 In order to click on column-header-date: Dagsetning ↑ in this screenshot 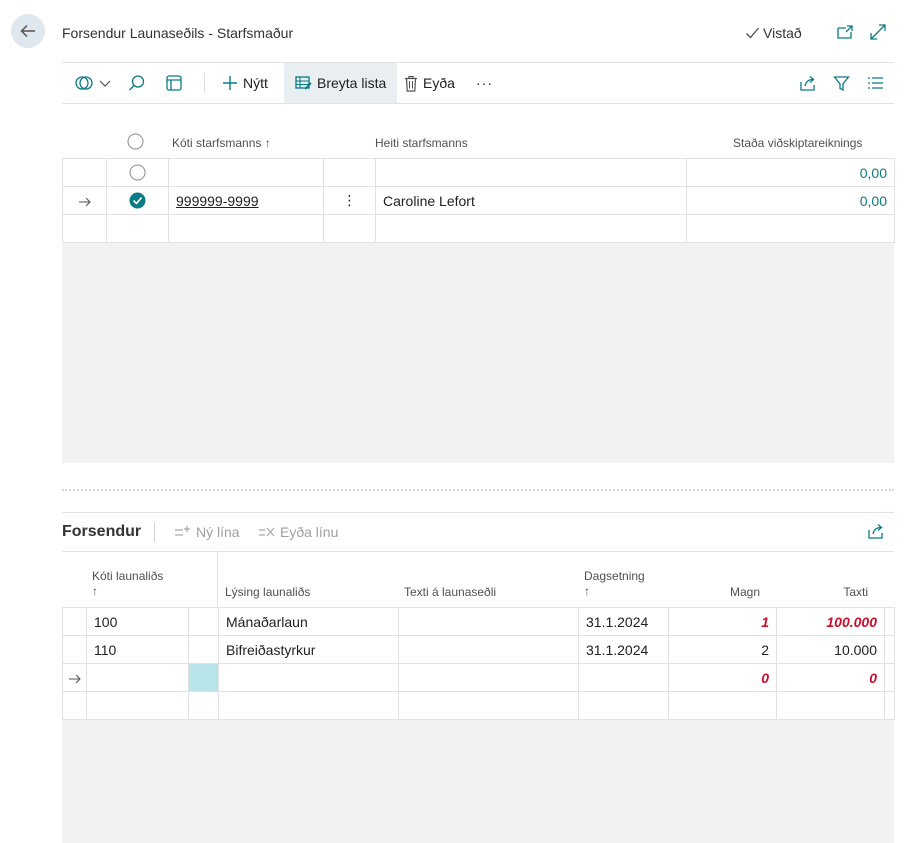, I will do `click(614, 584)`.